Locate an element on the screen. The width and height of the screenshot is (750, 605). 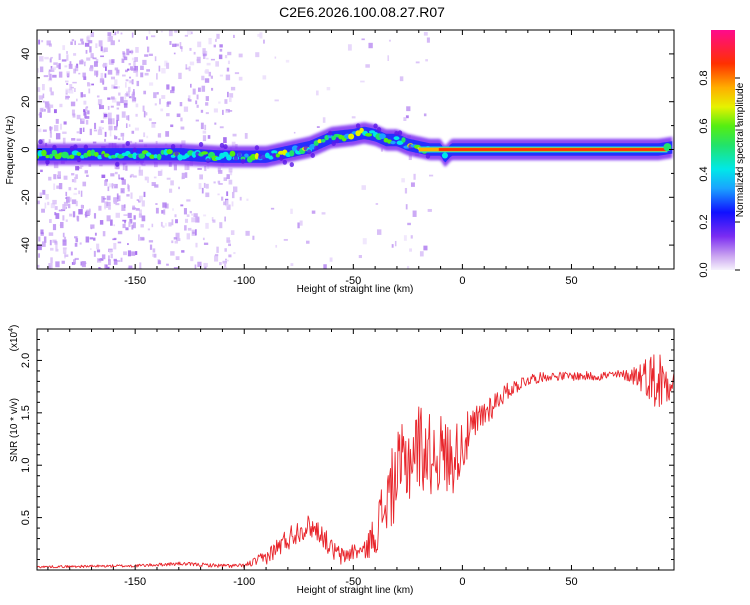
snr-x-tick-label: 50 is located at coordinates (571, 582).